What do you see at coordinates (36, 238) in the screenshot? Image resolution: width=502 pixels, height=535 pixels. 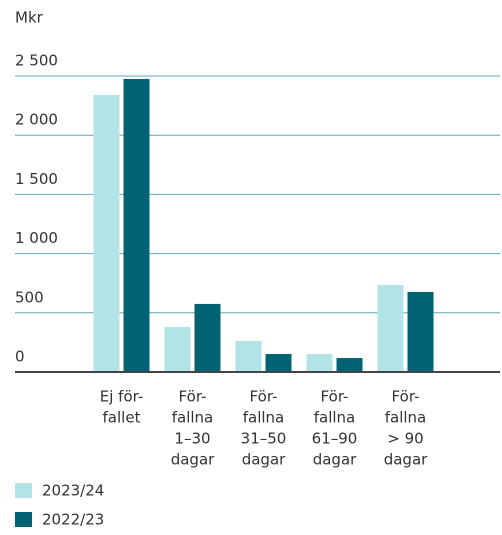 I see `y-tick-label: 1 000` at bounding box center [36, 238].